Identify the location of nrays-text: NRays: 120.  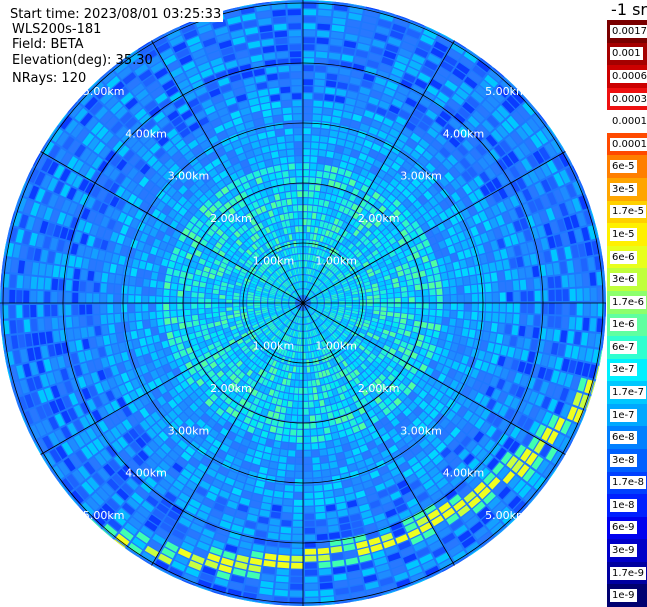
(49, 78).